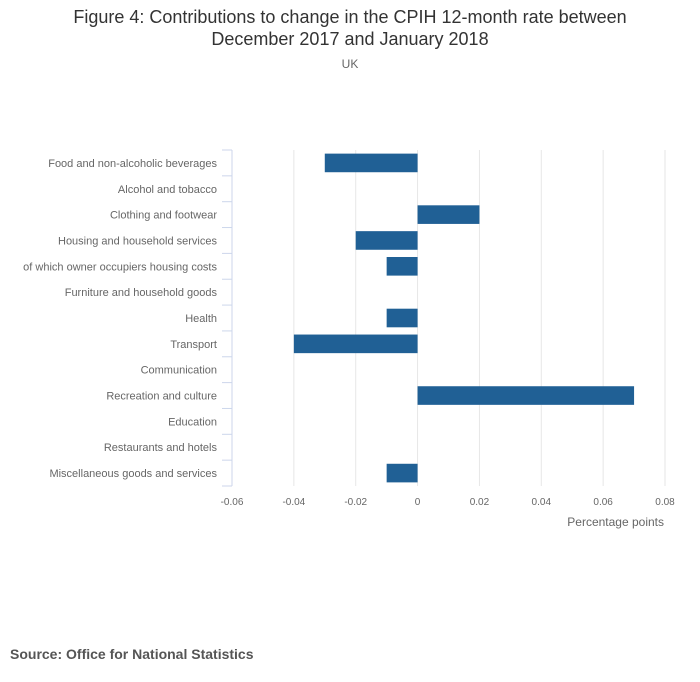  What do you see at coordinates (161, 397) in the screenshot?
I see `category-label: Recreation and culture` at bounding box center [161, 397].